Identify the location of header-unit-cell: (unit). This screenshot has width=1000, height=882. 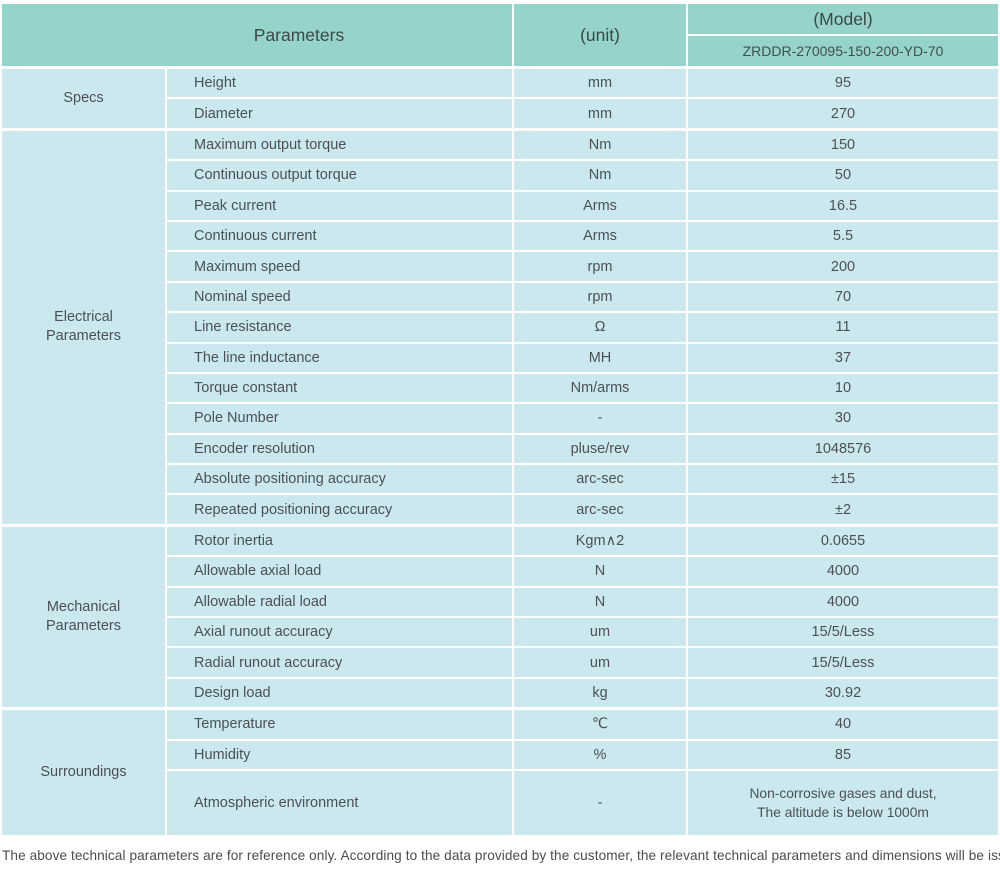
(600, 35).